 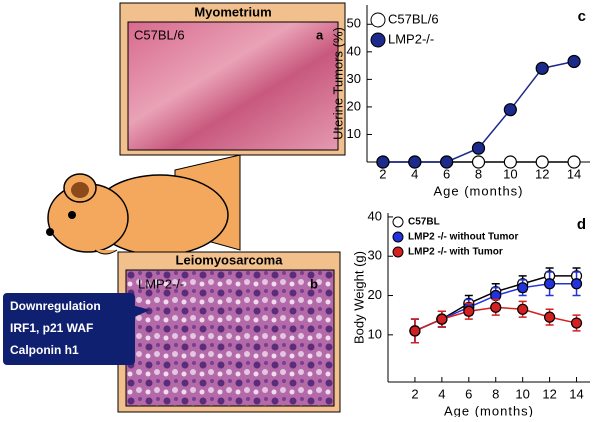 What do you see at coordinates (143, 207) in the screenshot?
I see `mouse-illustration` at bounding box center [143, 207].